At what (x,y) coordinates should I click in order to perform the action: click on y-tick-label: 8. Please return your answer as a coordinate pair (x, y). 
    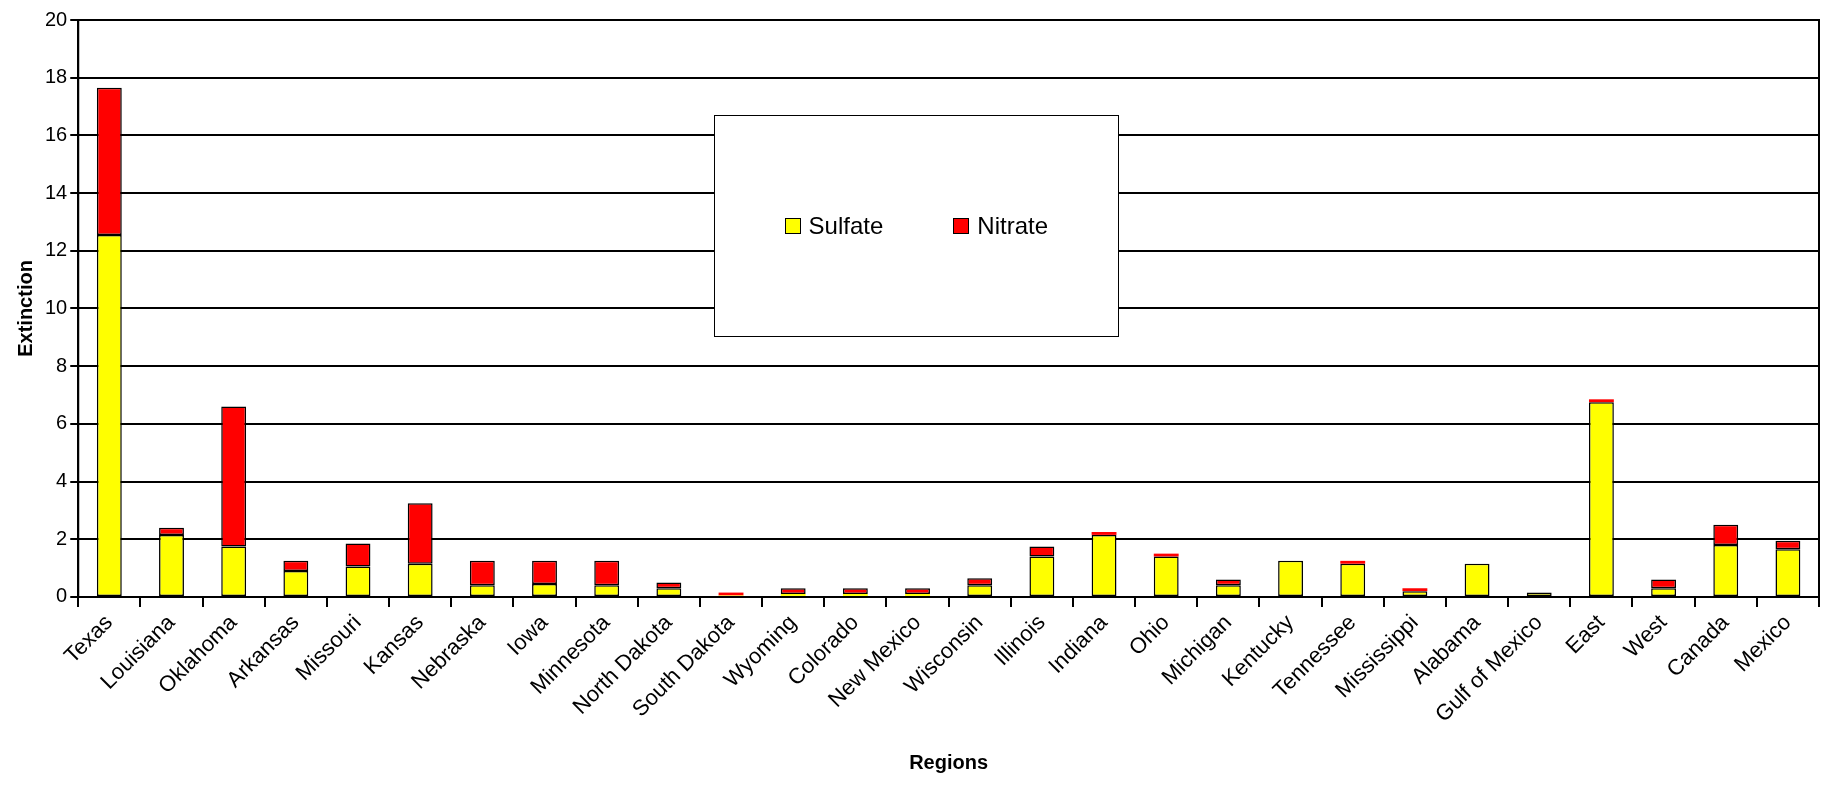
    Looking at the image, I should click on (62, 364).